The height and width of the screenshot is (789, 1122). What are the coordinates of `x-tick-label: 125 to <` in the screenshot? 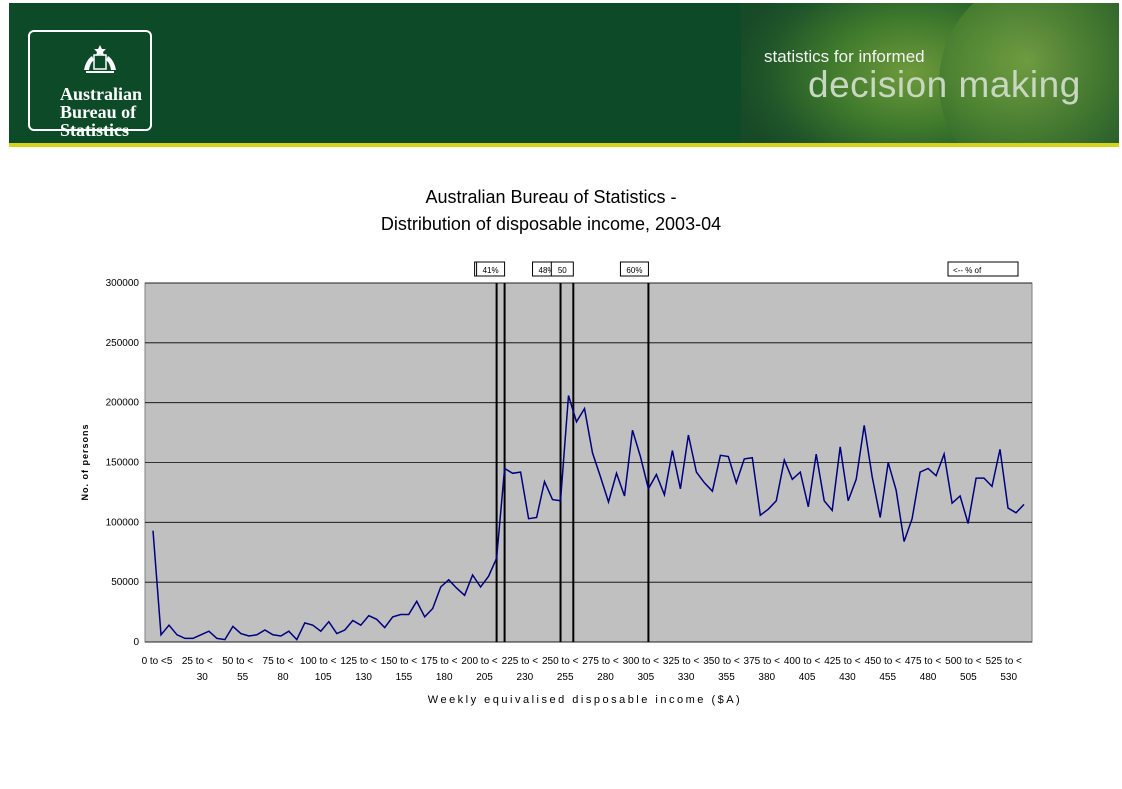 It's located at (358, 661).